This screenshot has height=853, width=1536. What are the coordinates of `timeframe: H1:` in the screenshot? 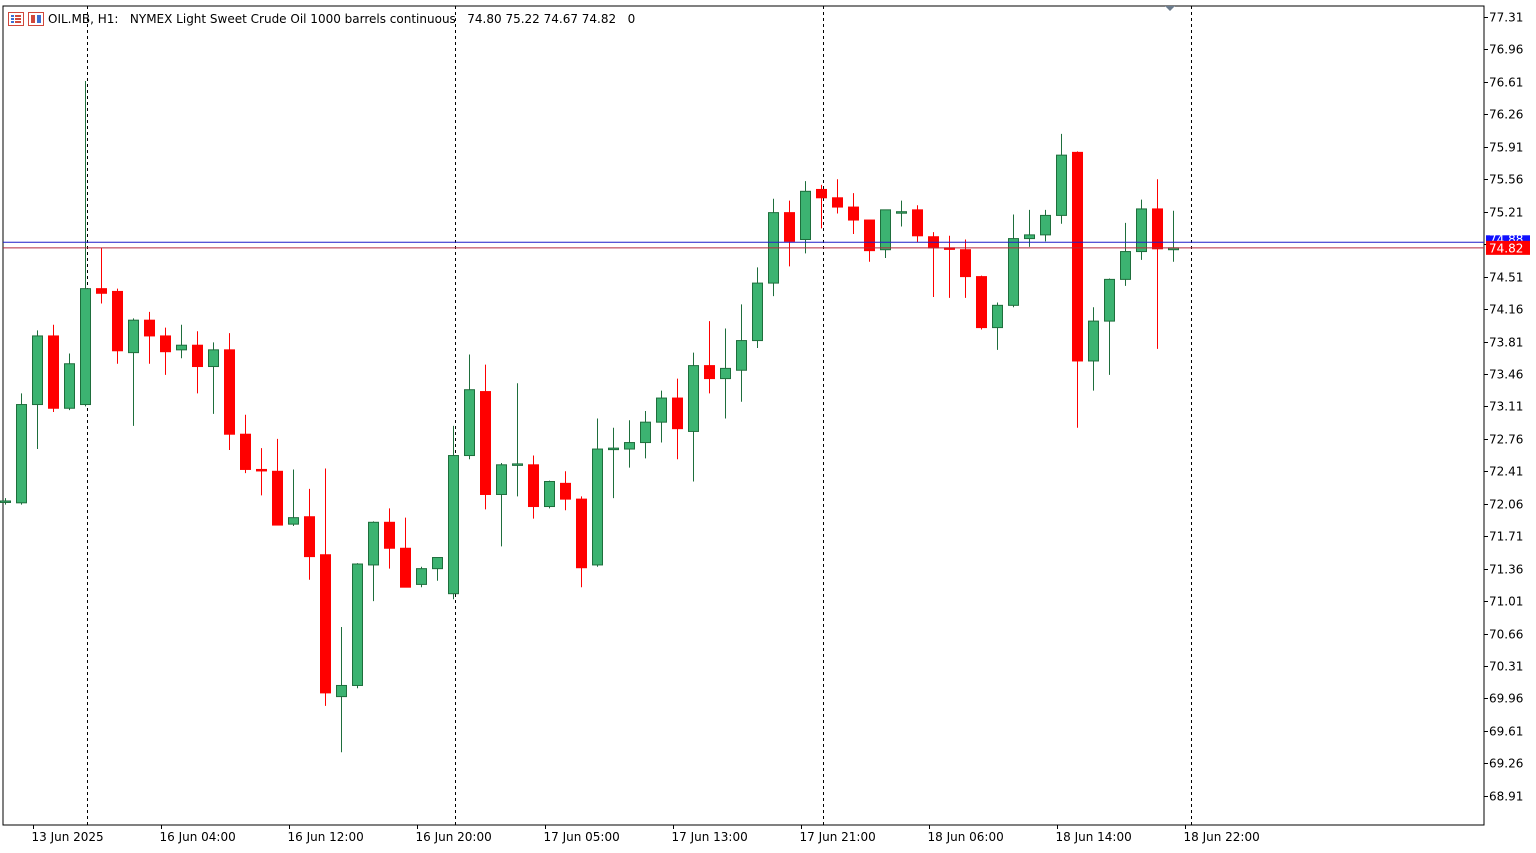 It's located at (108, 19).